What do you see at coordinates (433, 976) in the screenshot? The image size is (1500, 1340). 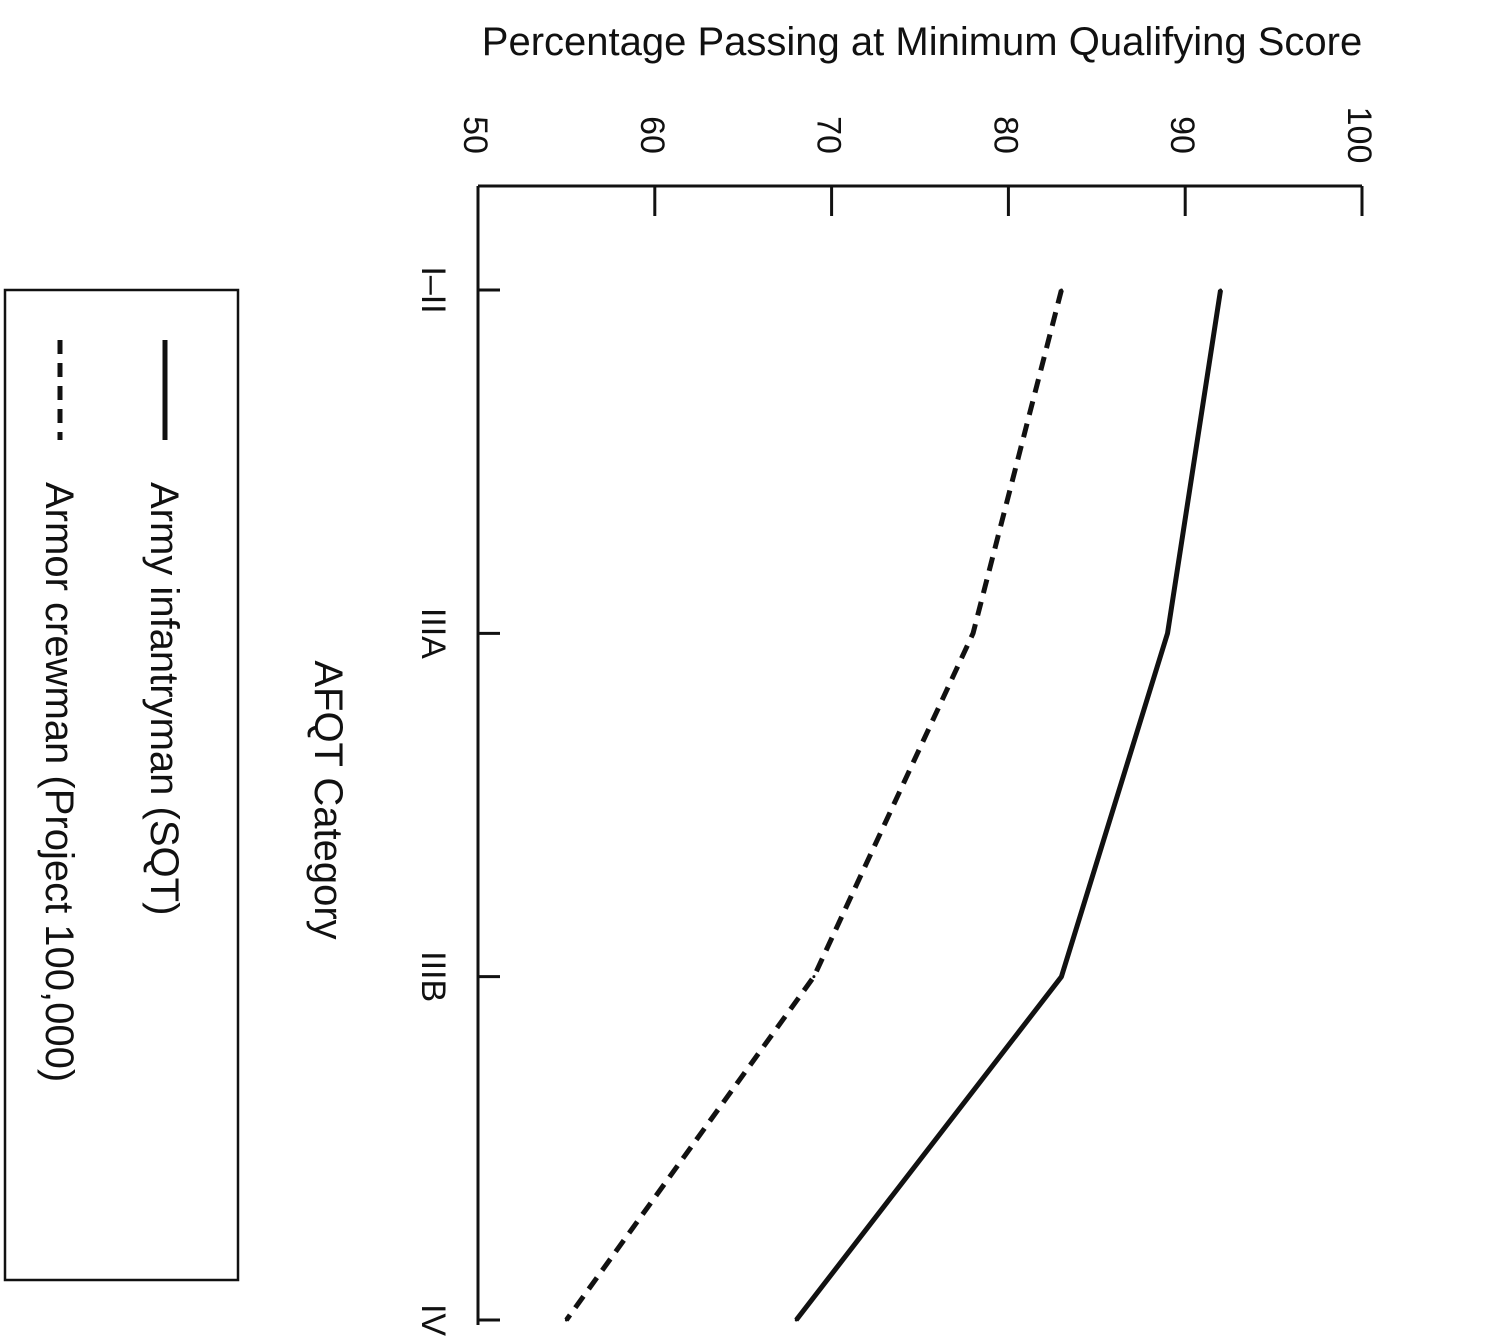 I see `category-tick-label: IIIB` at bounding box center [433, 976].